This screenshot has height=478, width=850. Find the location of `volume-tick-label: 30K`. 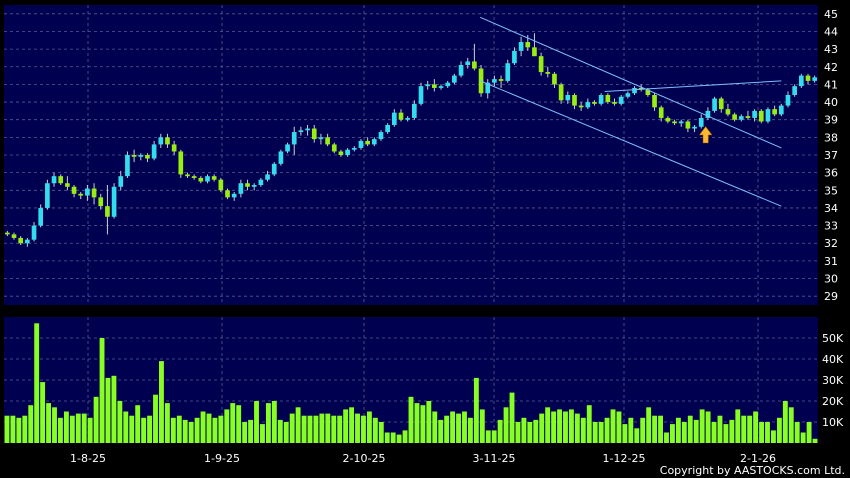

volume-tick-label: 30K is located at coordinates (833, 380).